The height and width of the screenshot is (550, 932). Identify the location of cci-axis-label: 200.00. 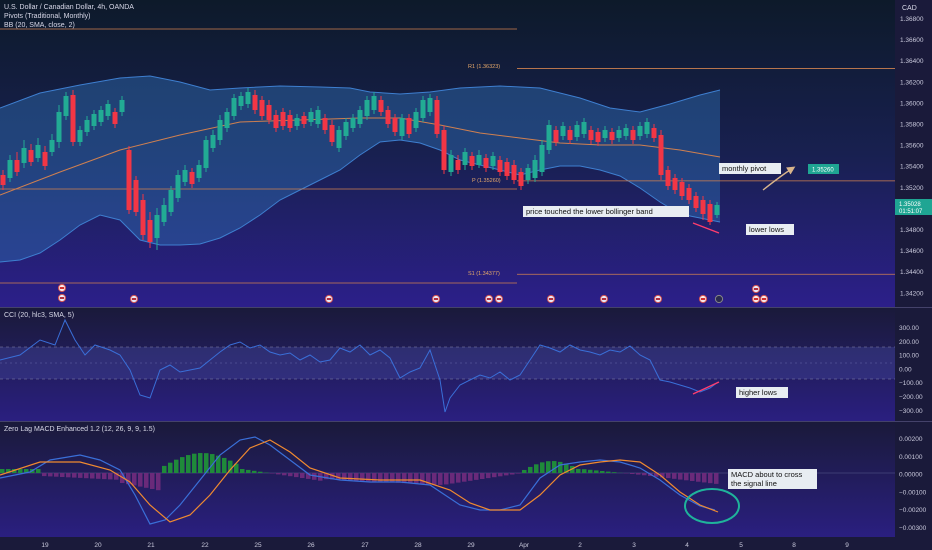
(909, 342).